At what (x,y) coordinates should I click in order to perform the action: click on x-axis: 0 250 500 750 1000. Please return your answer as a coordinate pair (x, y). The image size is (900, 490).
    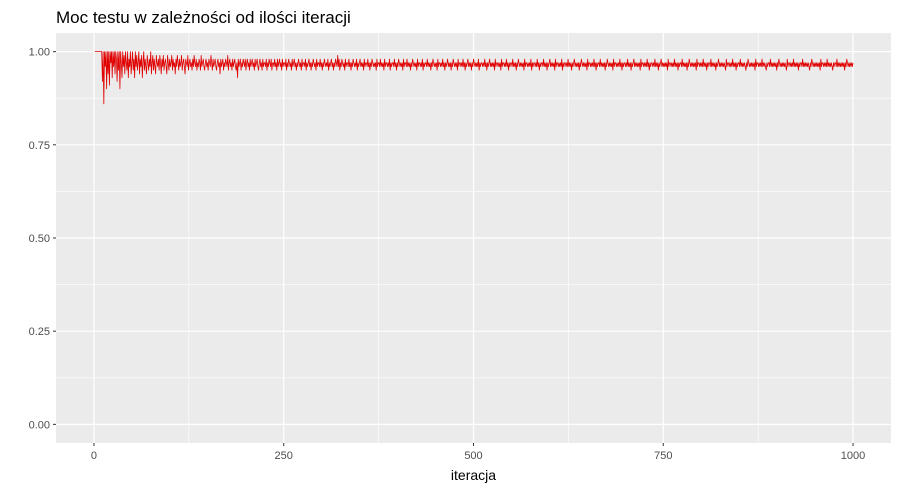
    Looking at the image, I should click on (478, 452).